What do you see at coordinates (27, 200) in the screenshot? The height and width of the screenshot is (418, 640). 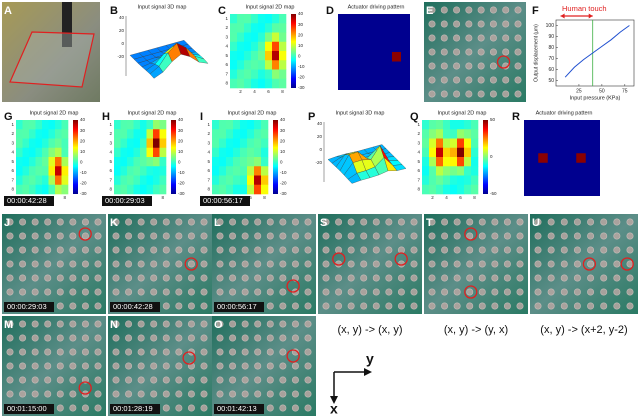 I see `timestamp: 00:00:42:28` at bounding box center [27, 200].